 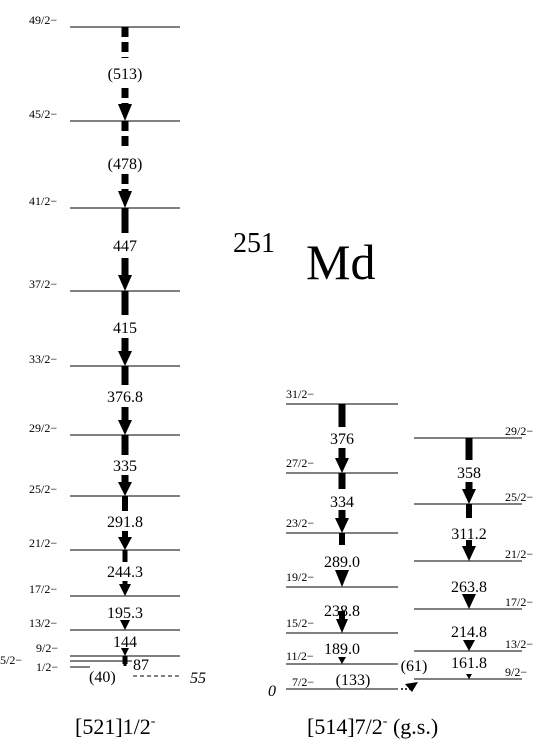 I want to click on spin-label: 1/2−, so click(x=47, y=667).